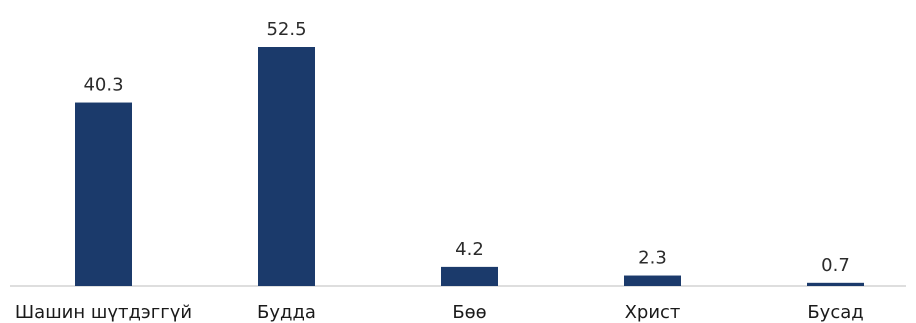 The image size is (916, 323). I want to click on category-label-1: Будда, so click(286, 312).